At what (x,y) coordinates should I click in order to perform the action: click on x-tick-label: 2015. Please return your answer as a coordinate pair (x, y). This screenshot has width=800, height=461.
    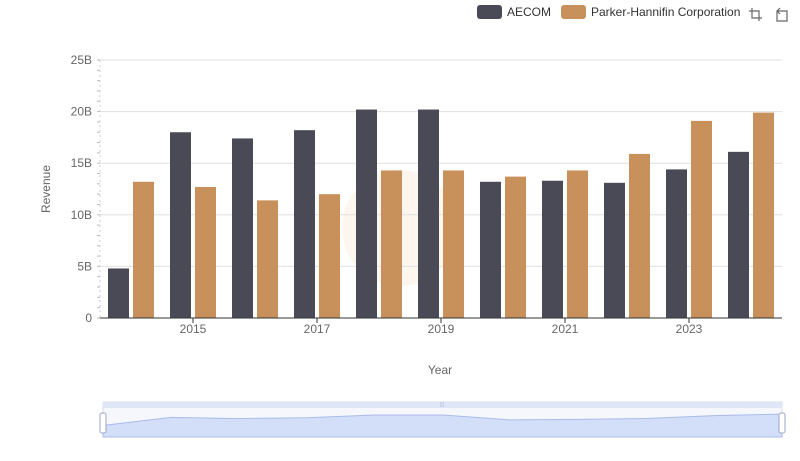
    Looking at the image, I should click on (193, 329).